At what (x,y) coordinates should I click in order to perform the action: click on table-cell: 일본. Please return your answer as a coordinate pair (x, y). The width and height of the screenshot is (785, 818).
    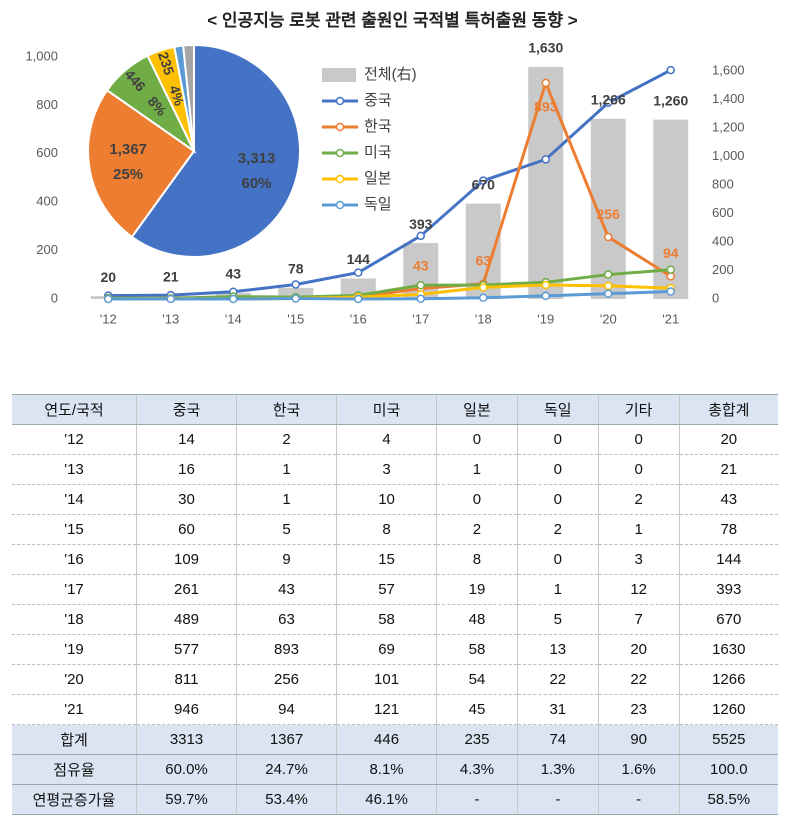
    Looking at the image, I should click on (477, 409).